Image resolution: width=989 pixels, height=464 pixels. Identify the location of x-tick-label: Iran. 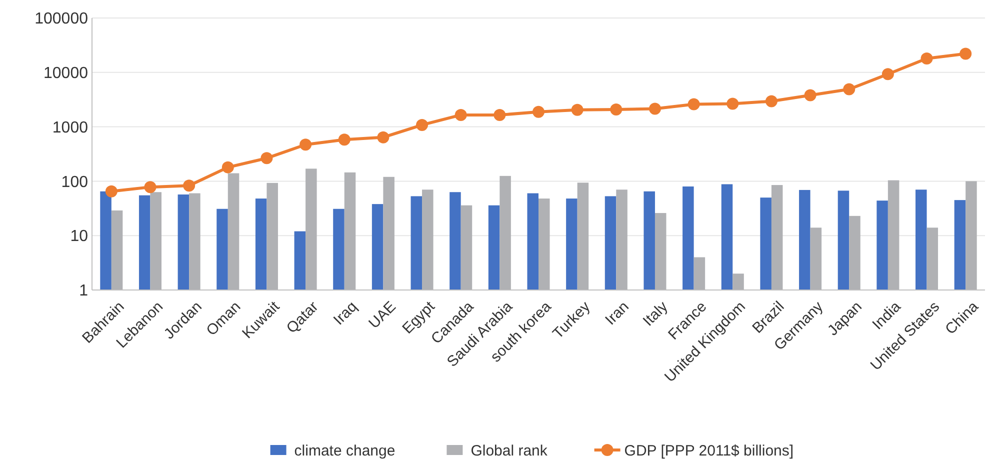
(617, 313).